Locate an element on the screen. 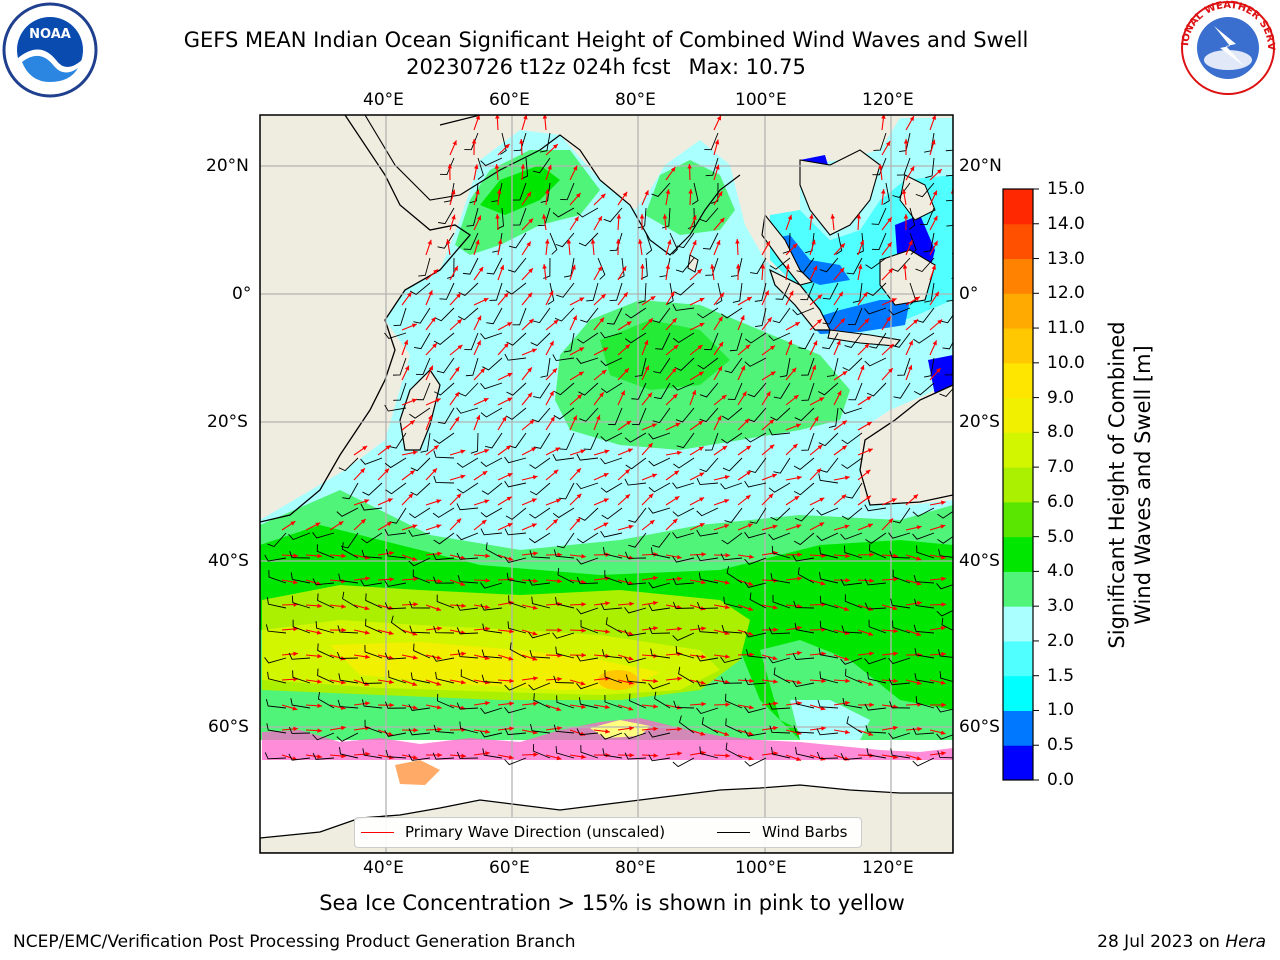 Image resolution: width=1280 pixels, height=960 pixels. colorbar-tick-label: 2.0 is located at coordinates (1061, 640).